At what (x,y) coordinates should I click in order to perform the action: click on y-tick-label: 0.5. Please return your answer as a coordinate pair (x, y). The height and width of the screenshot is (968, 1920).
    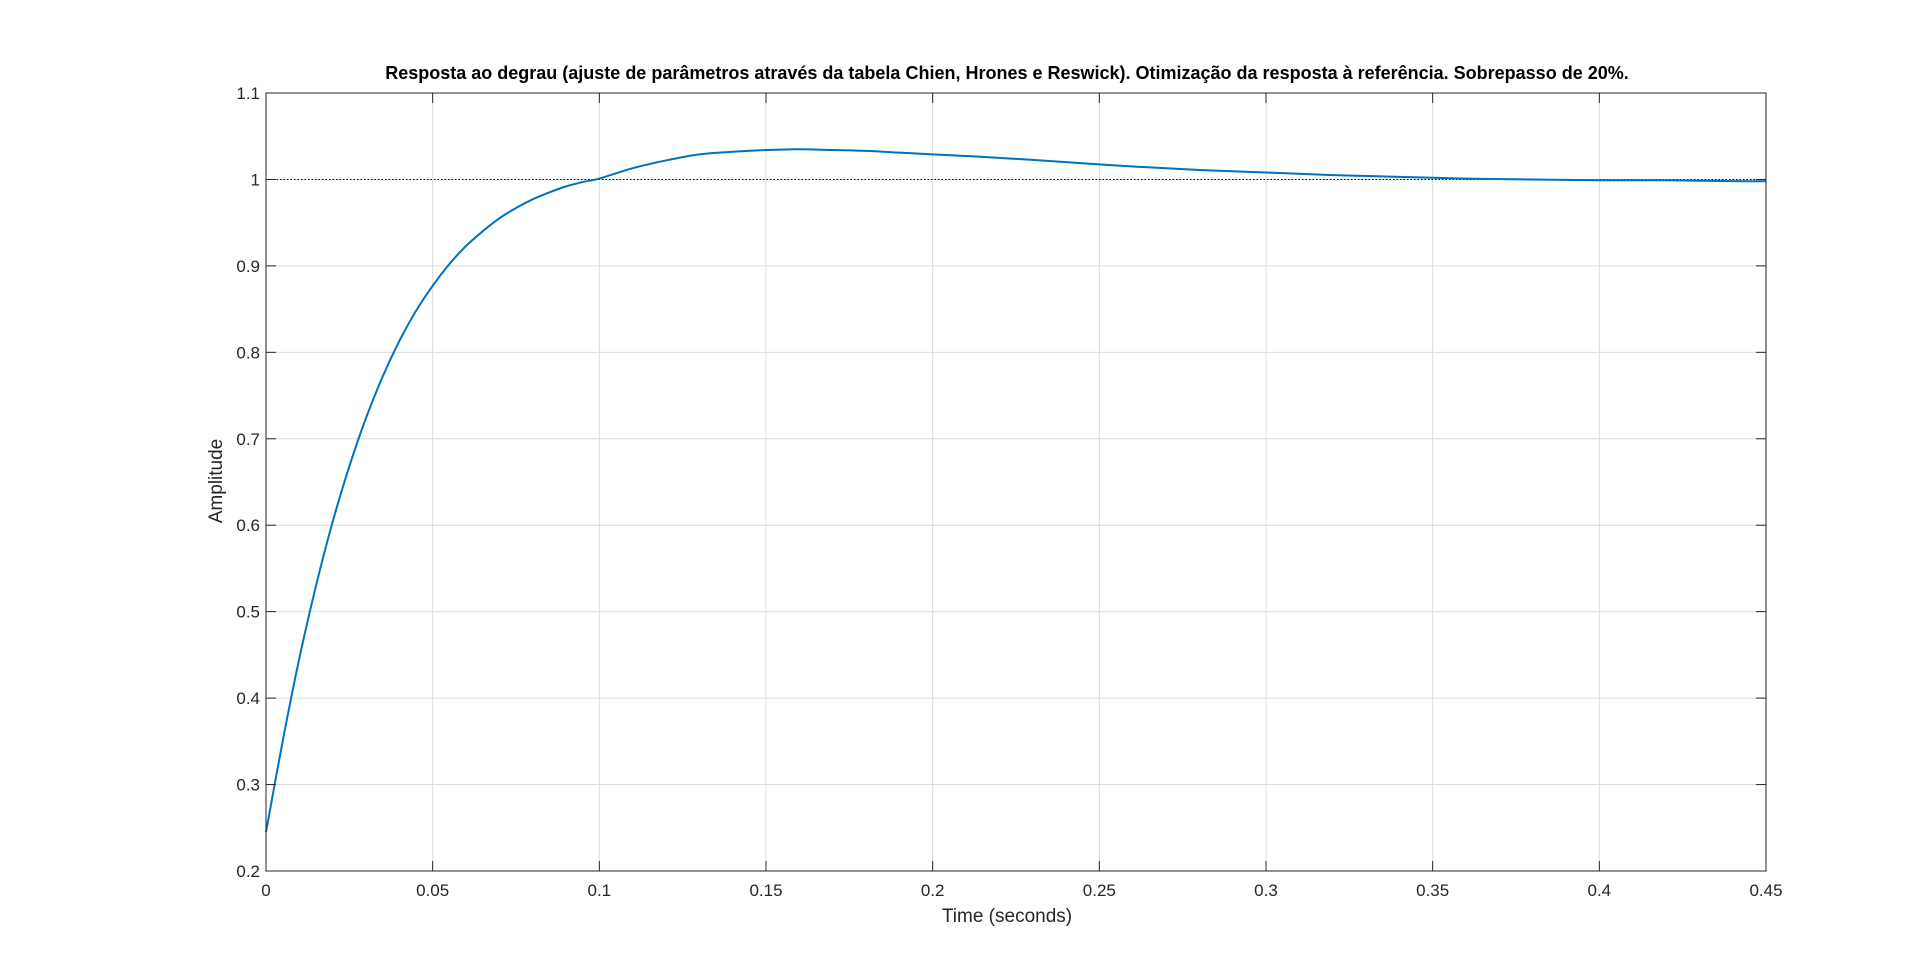
    Looking at the image, I should click on (248, 612).